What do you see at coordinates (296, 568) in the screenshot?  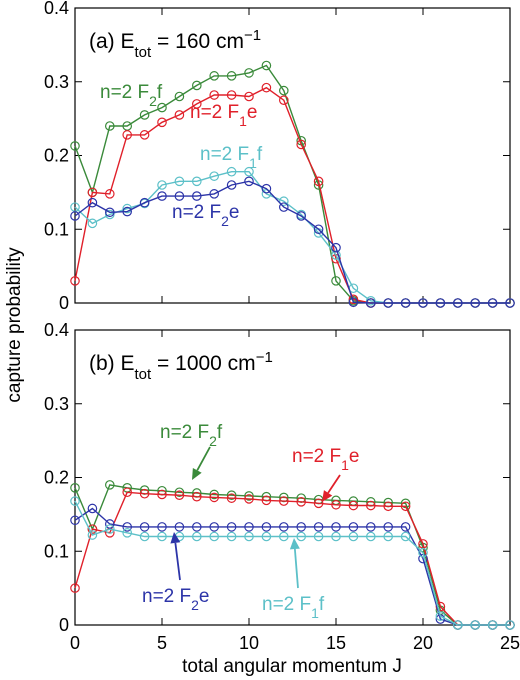 I see `arrow-F1f` at bounding box center [296, 568].